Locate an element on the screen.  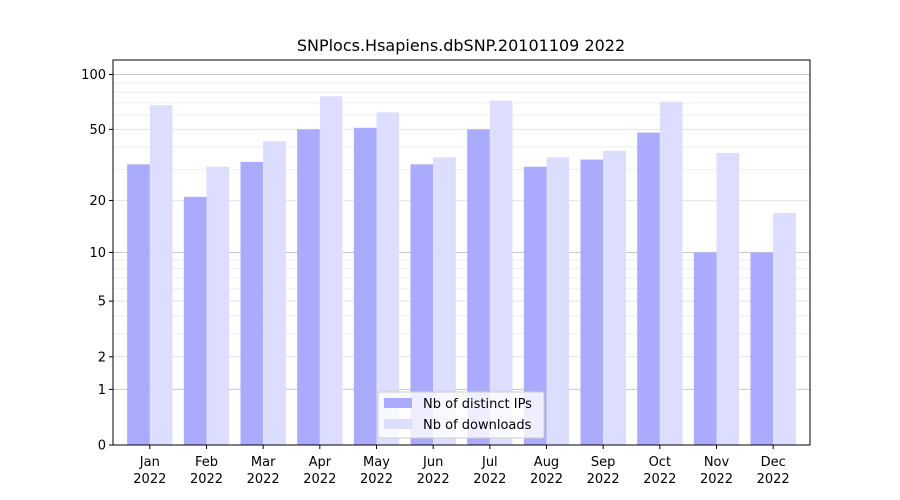
y-axis: 0 1 2 5 10 20 50 100 is located at coordinates (97, 261).